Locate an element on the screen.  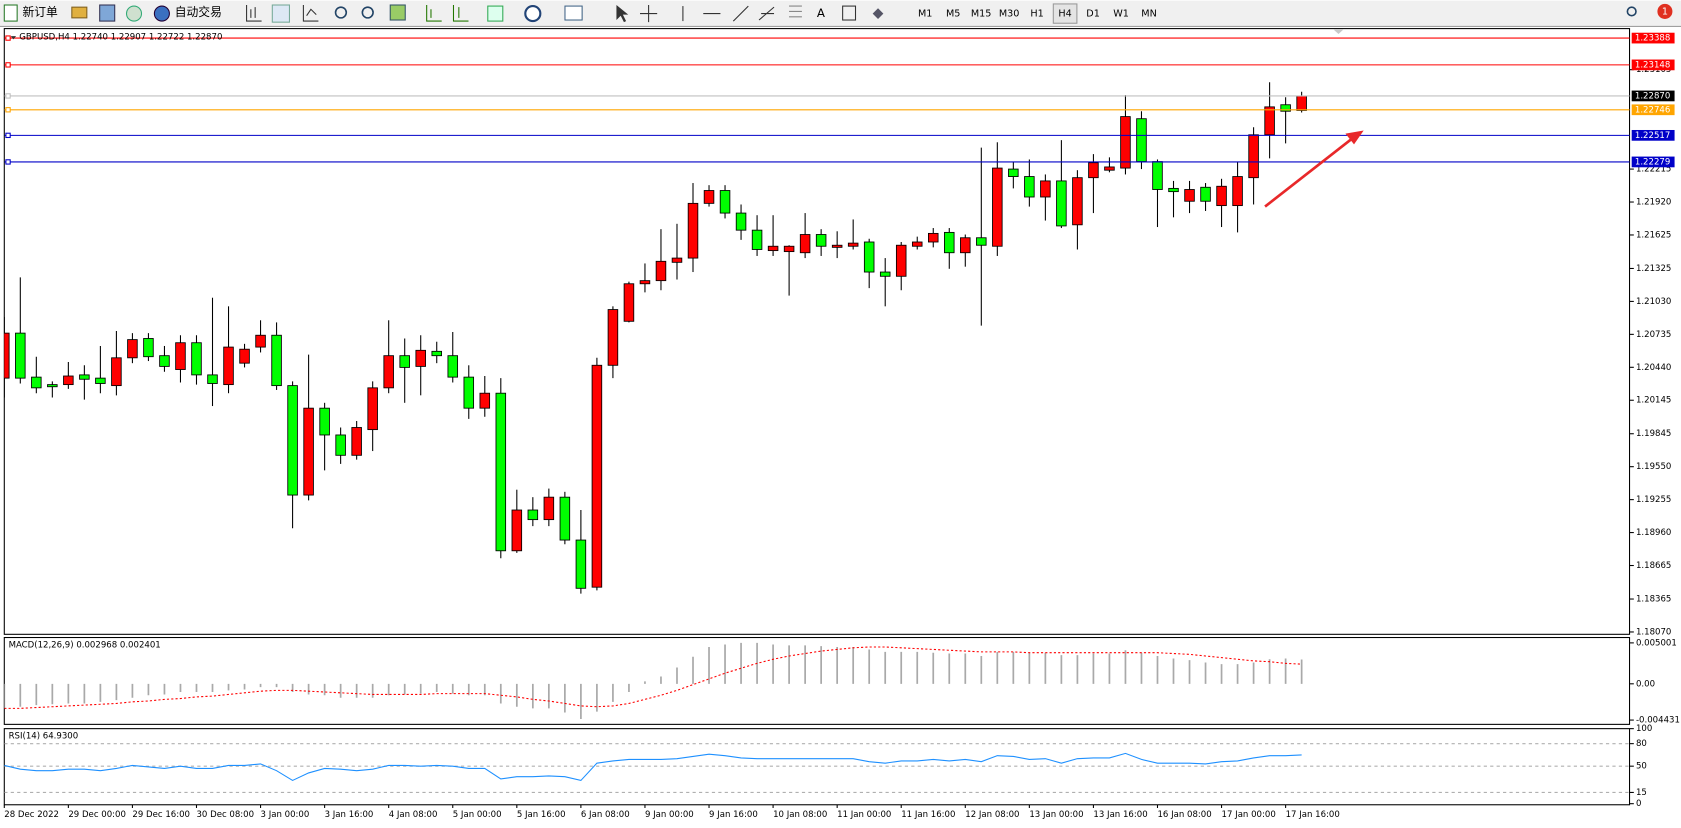
label-tool is located at coordinates (849, 13).